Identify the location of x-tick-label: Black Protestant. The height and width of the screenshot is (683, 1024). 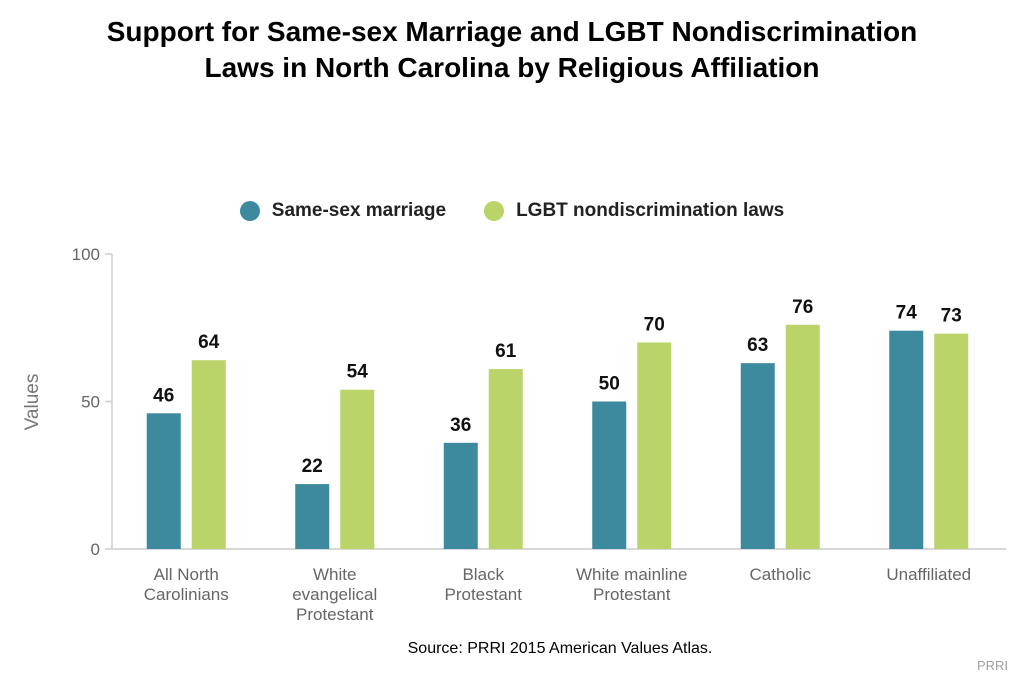
(484, 584).